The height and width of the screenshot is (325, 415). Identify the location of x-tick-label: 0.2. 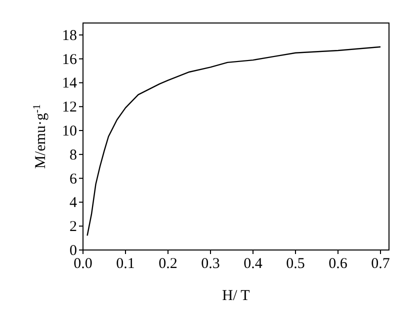
(168, 264).